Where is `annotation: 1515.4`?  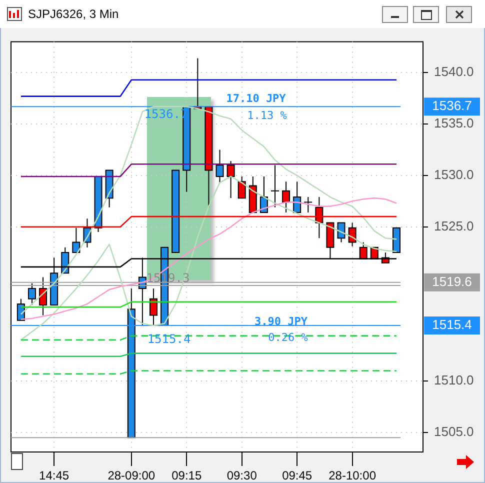
annotation: 1515.4 is located at coordinates (169, 339).